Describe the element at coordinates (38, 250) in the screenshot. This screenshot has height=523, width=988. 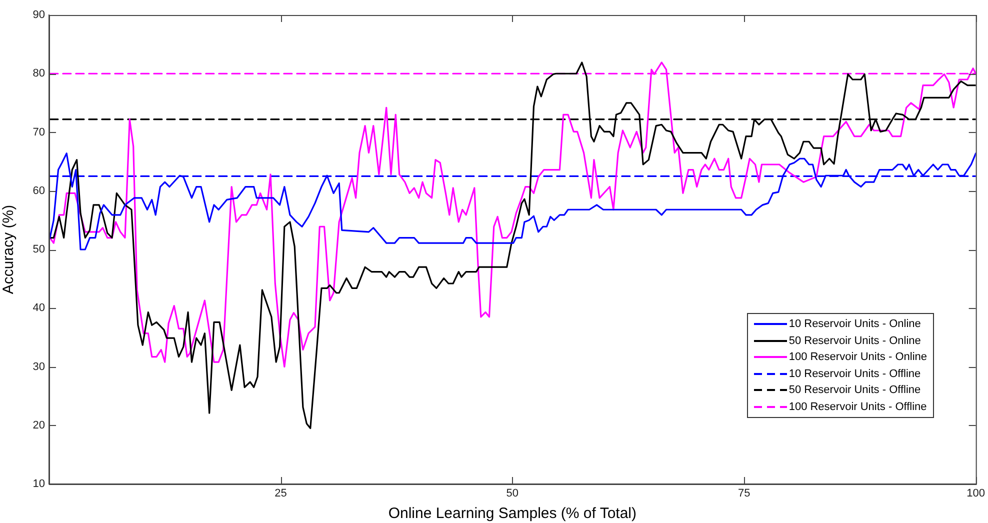
I see `y-tick-label: 50` at that location.